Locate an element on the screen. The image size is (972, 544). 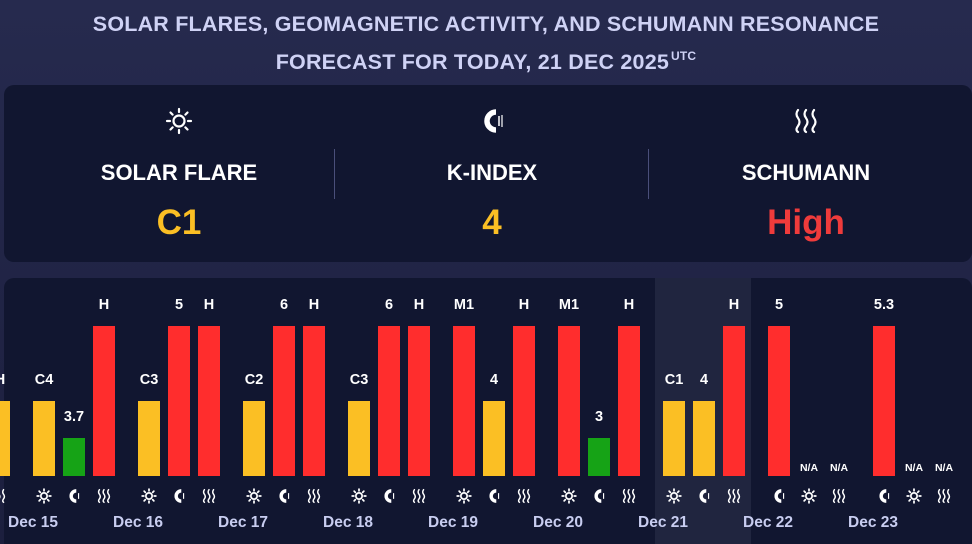
day-label: Dec 22 is located at coordinates (768, 522).